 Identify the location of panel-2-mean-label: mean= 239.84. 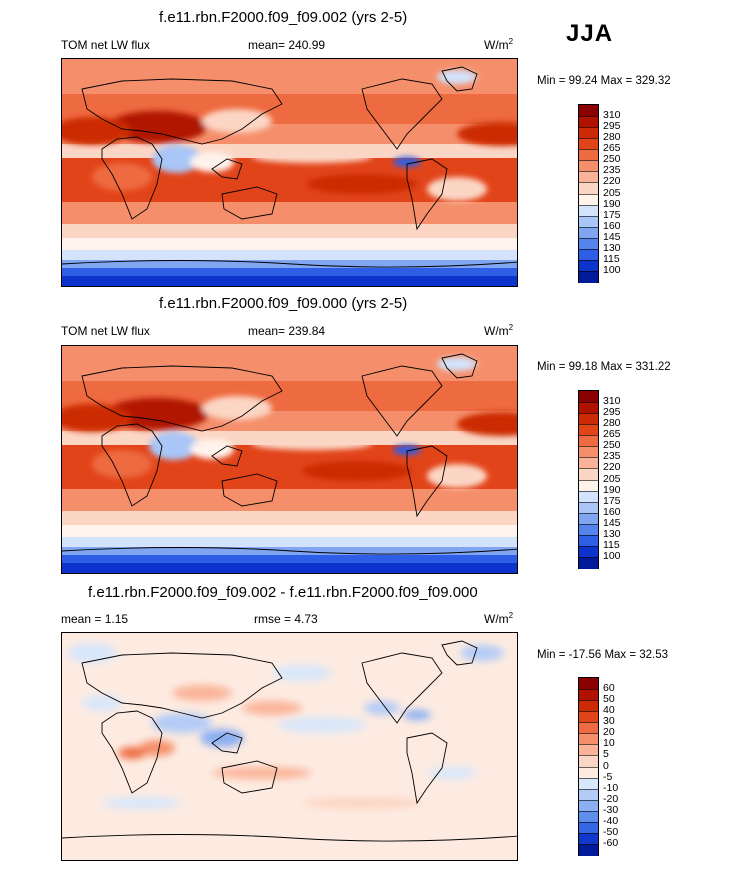
(287, 331).